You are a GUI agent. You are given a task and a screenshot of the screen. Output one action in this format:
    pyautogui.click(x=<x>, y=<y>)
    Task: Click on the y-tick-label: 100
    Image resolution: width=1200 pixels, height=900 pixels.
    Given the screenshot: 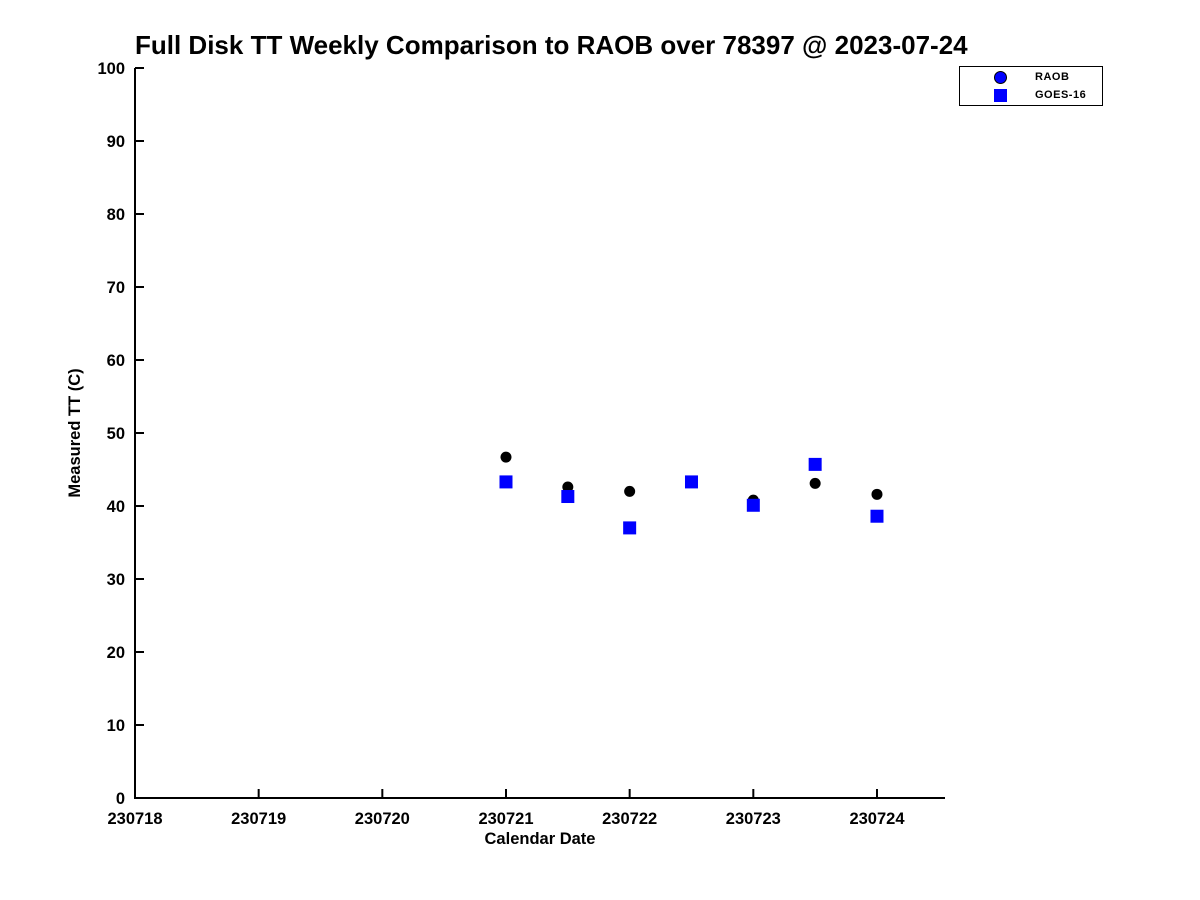 What is the action you would take?
    pyautogui.click(x=111, y=69)
    